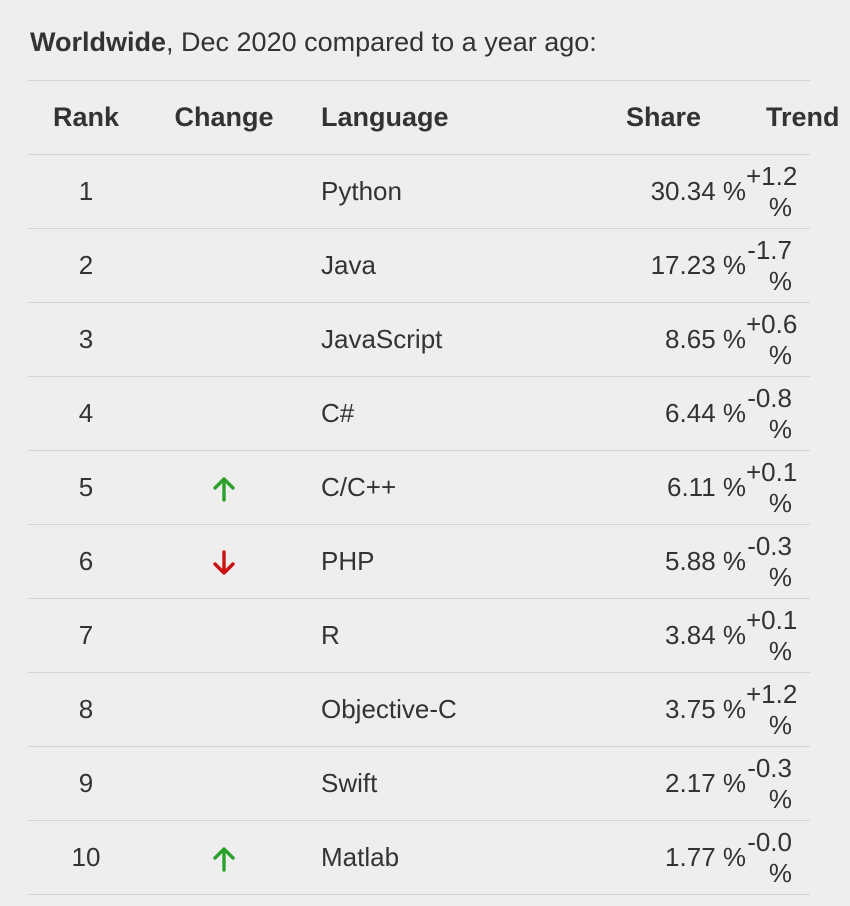 This screenshot has width=850, height=906. I want to click on table-row: 6 PHP 5.88 % -0.3 %, so click(419, 561).